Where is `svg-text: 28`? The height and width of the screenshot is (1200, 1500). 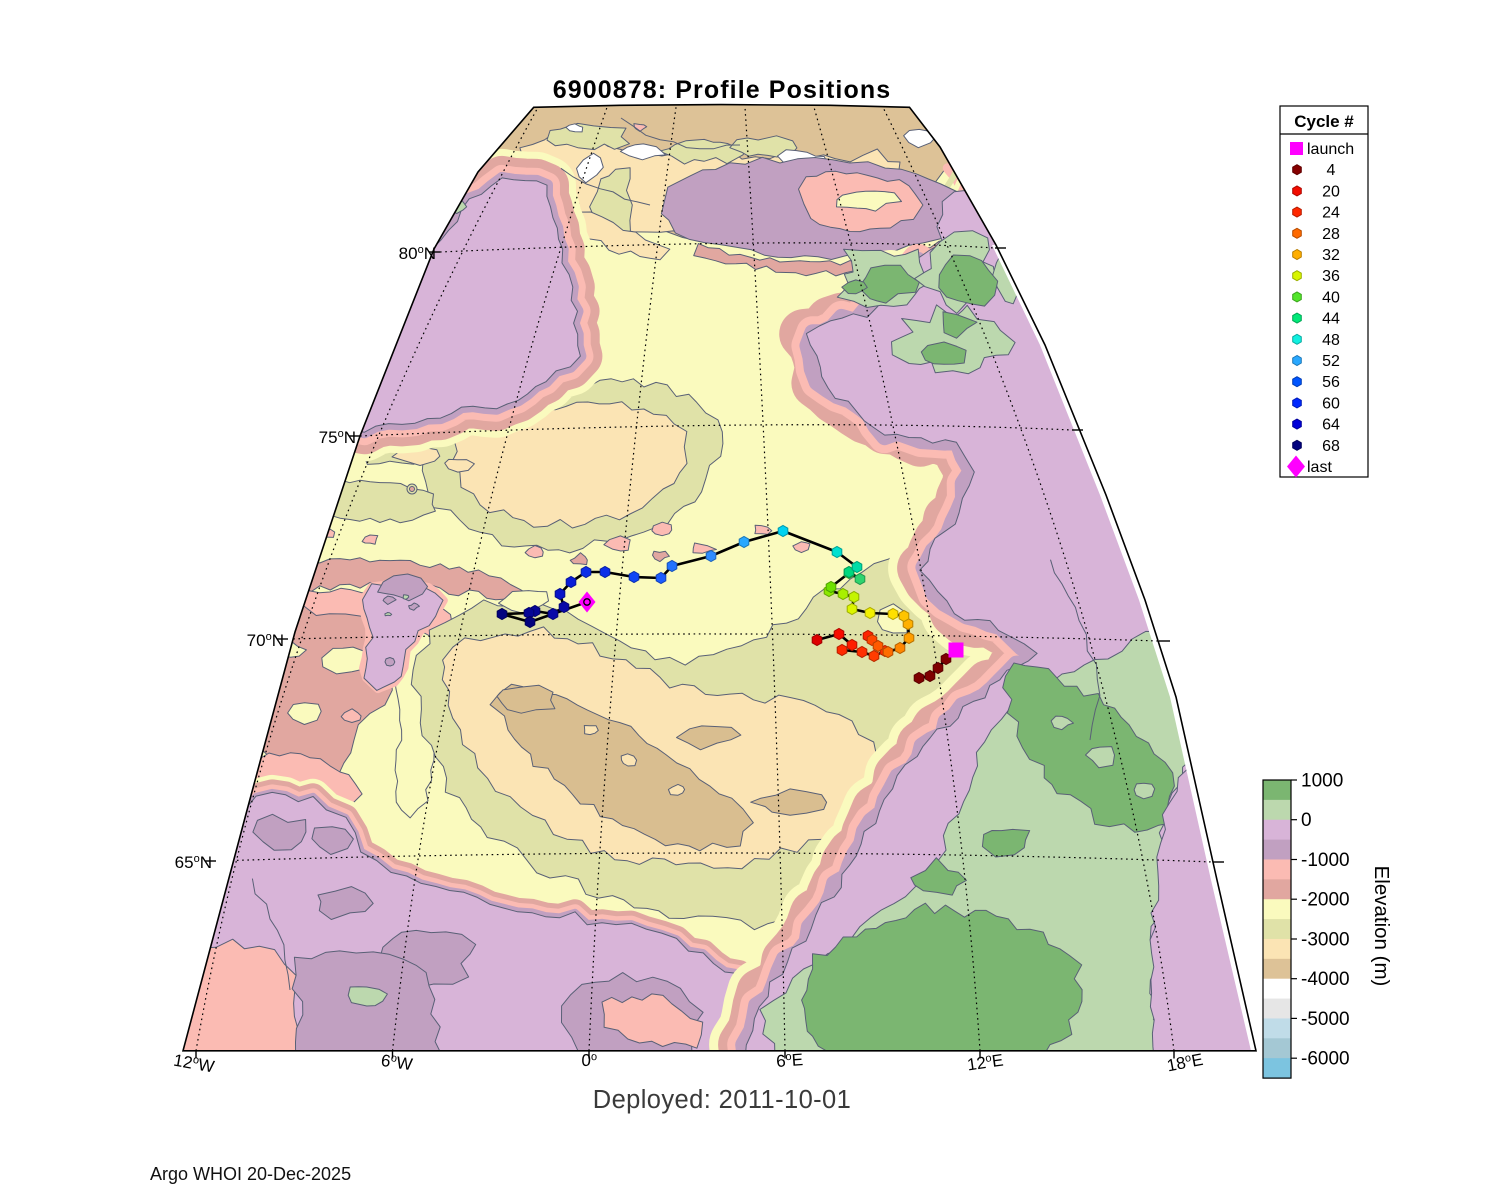 svg-text: 28 is located at coordinates (1331, 234).